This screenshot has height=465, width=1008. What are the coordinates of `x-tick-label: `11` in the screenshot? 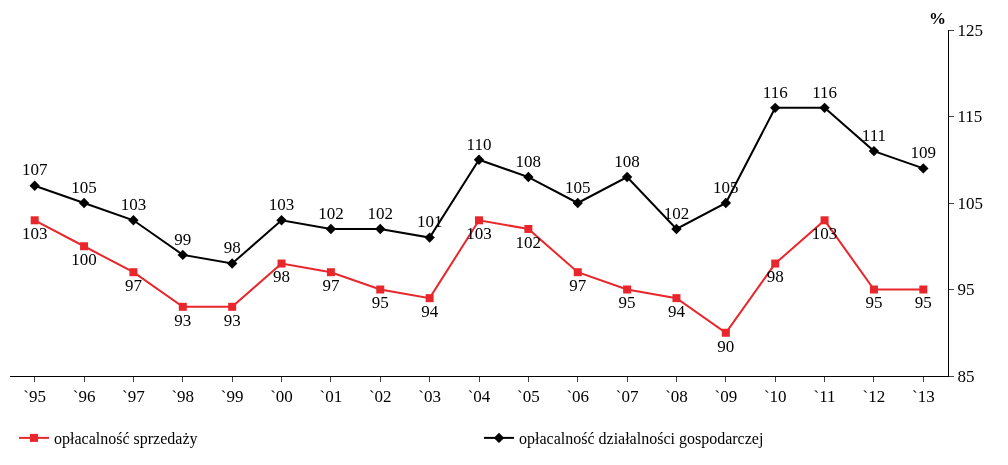 It's located at (824, 397).